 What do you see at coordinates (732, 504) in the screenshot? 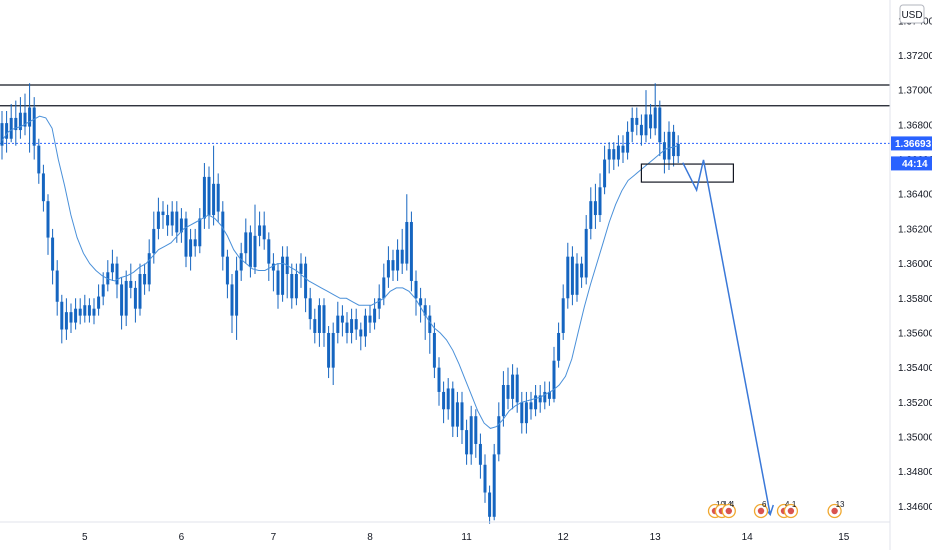
I see `event-count: 4` at bounding box center [732, 504].